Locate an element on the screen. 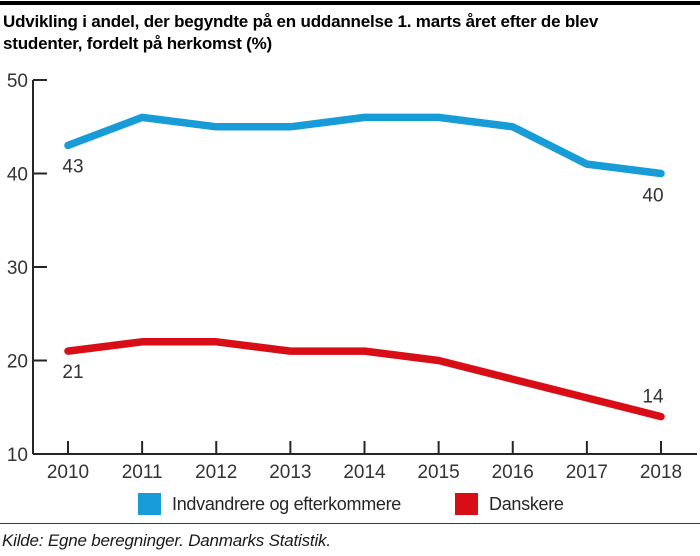  x-axis is located at coordinates (365, 448).